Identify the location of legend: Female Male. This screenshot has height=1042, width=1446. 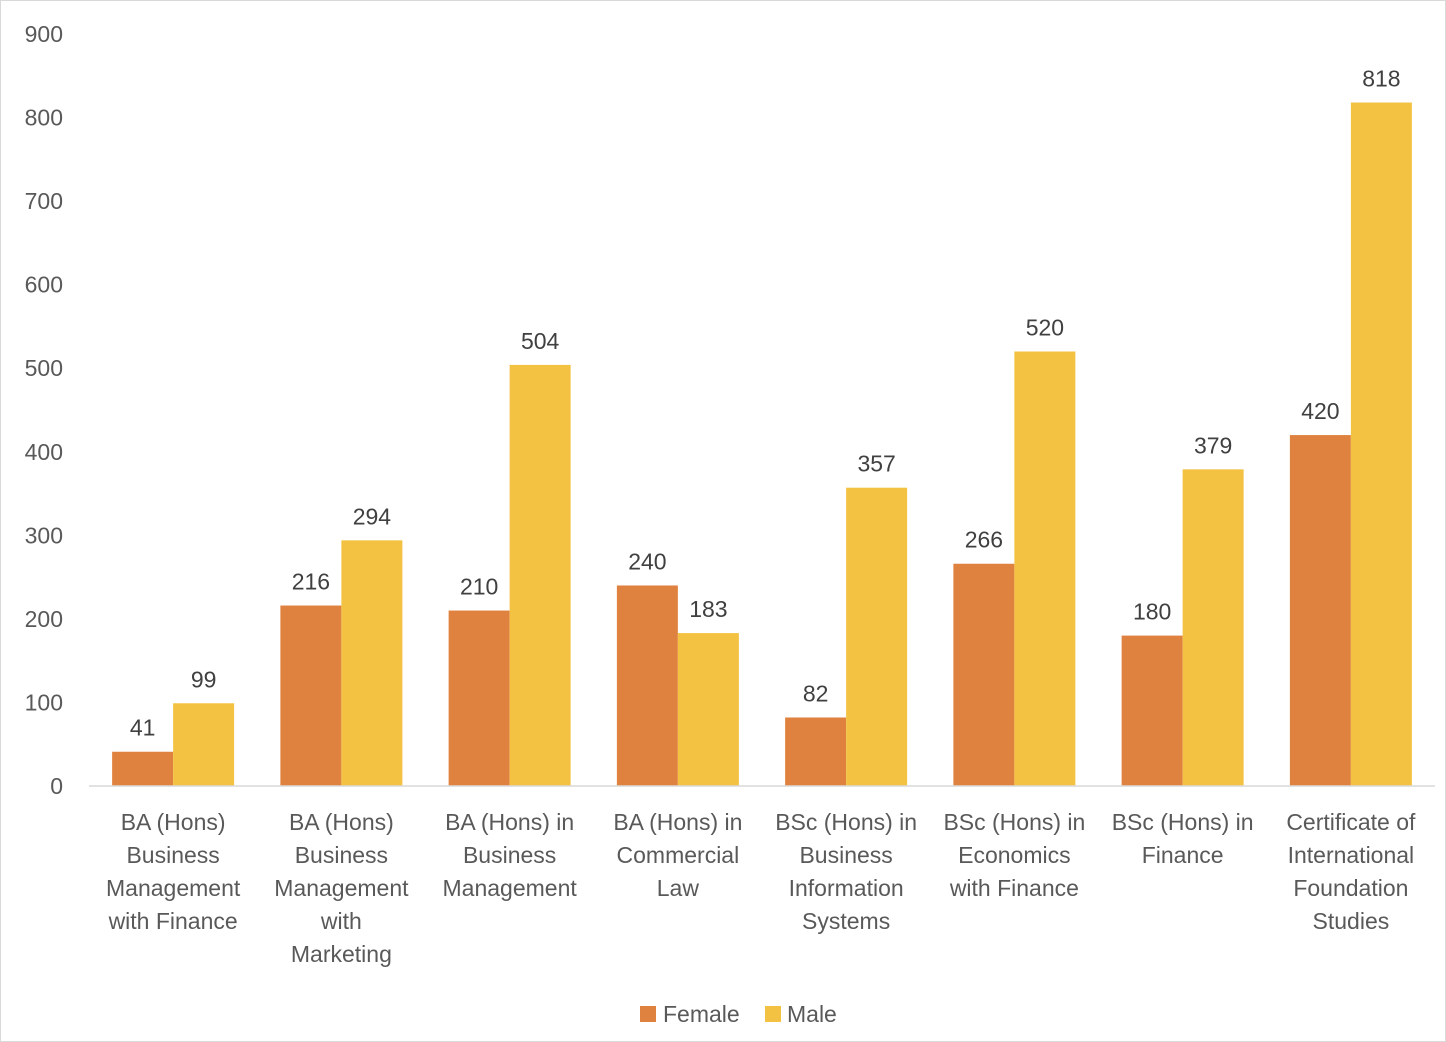
(738, 1014).